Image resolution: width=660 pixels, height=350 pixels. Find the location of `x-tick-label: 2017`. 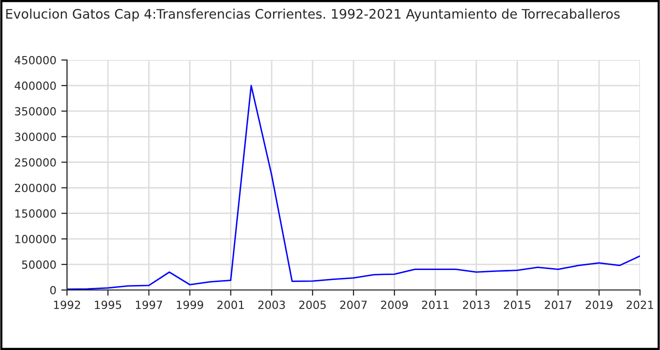

x-tick-label: 2017 is located at coordinates (558, 305).